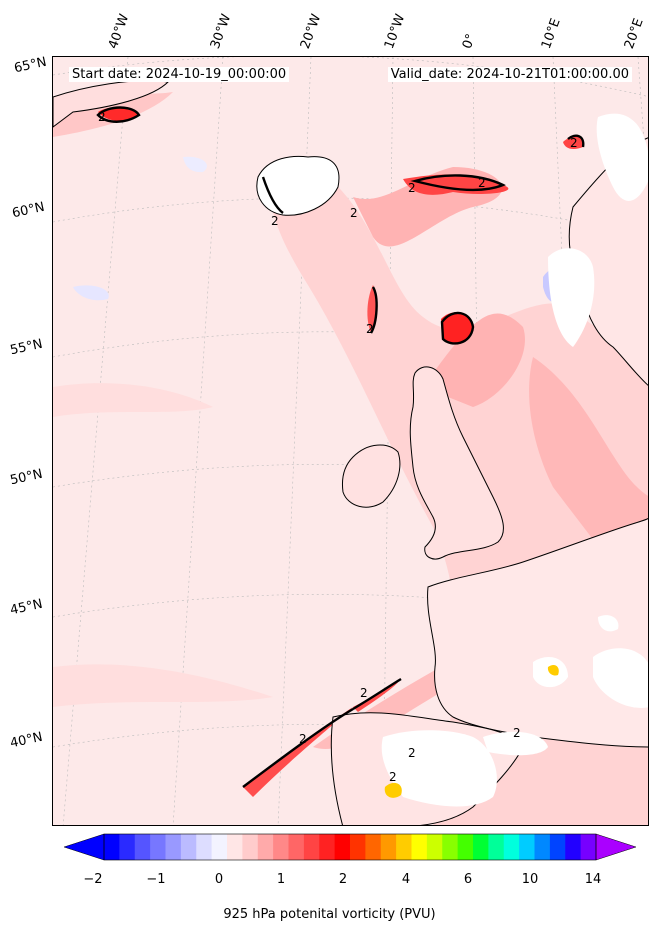  Describe the element at coordinates (530, 879) in the screenshot. I see `colorbar-tick: 10` at that location.